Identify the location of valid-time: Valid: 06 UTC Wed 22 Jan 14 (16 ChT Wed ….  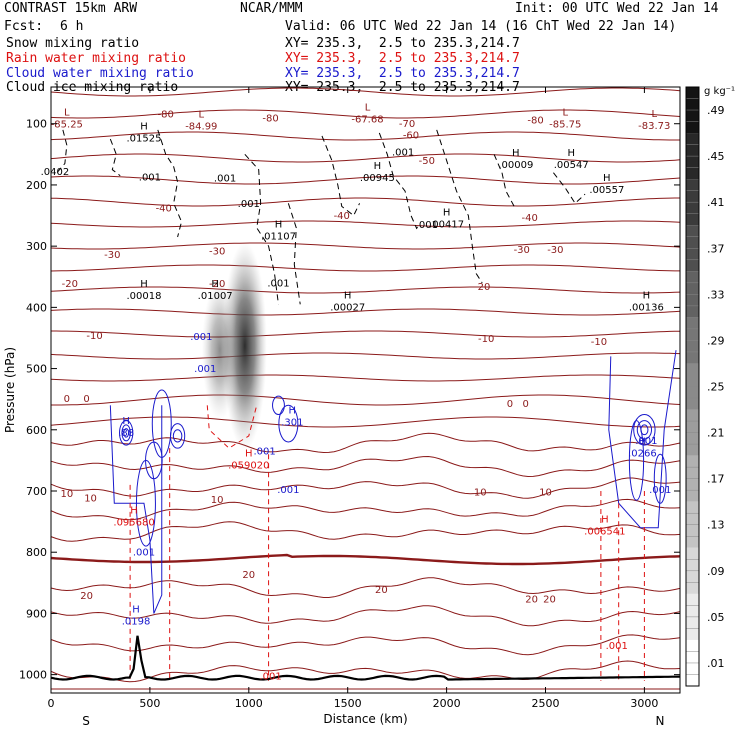
(481, 26).